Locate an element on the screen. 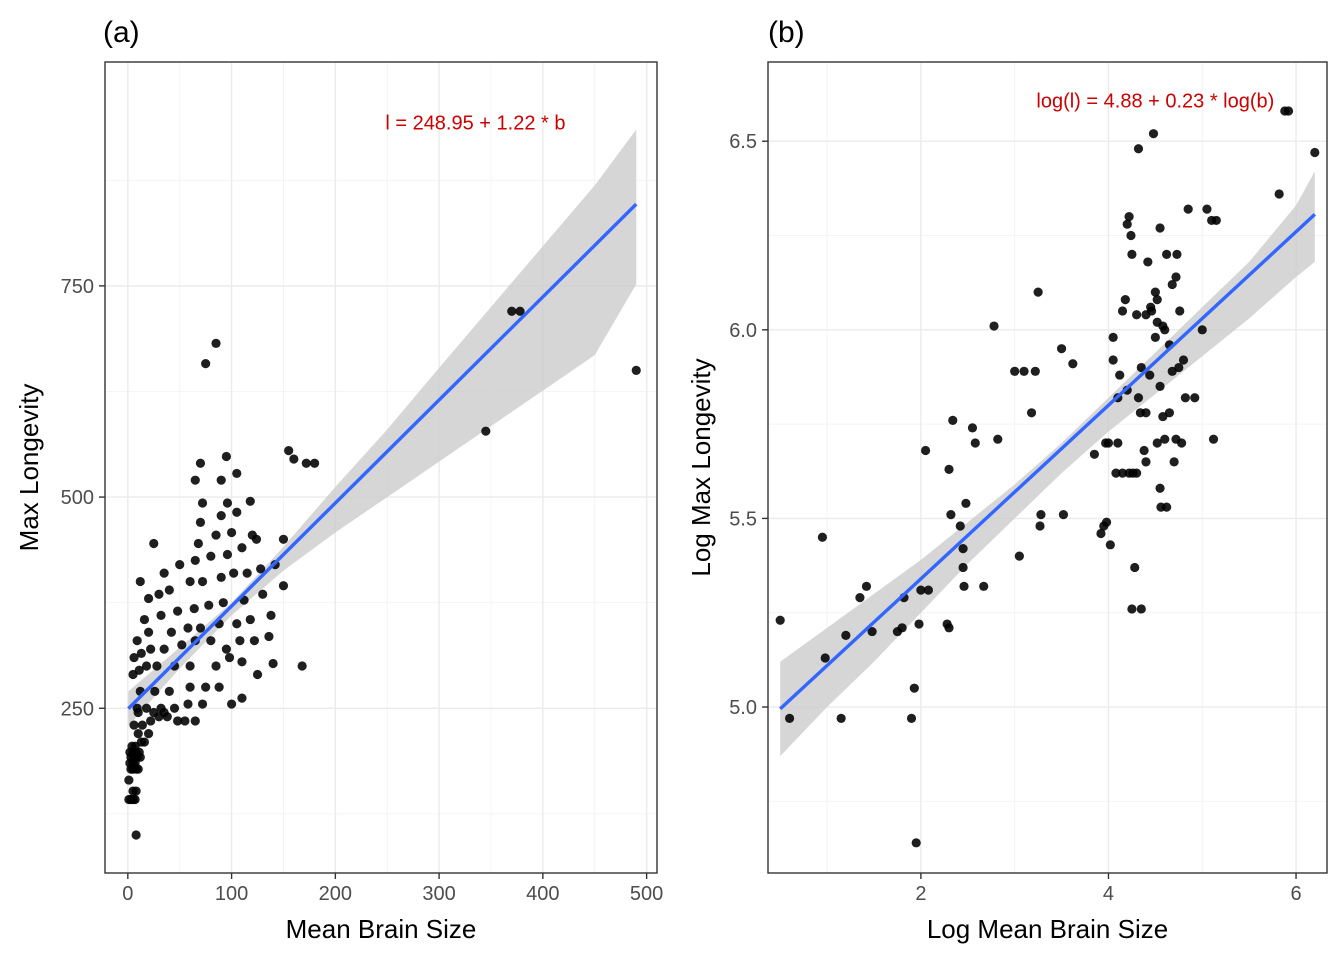 The image size is (1344, 960). x-tick-label: 0 is located at coordinates (127, 894).